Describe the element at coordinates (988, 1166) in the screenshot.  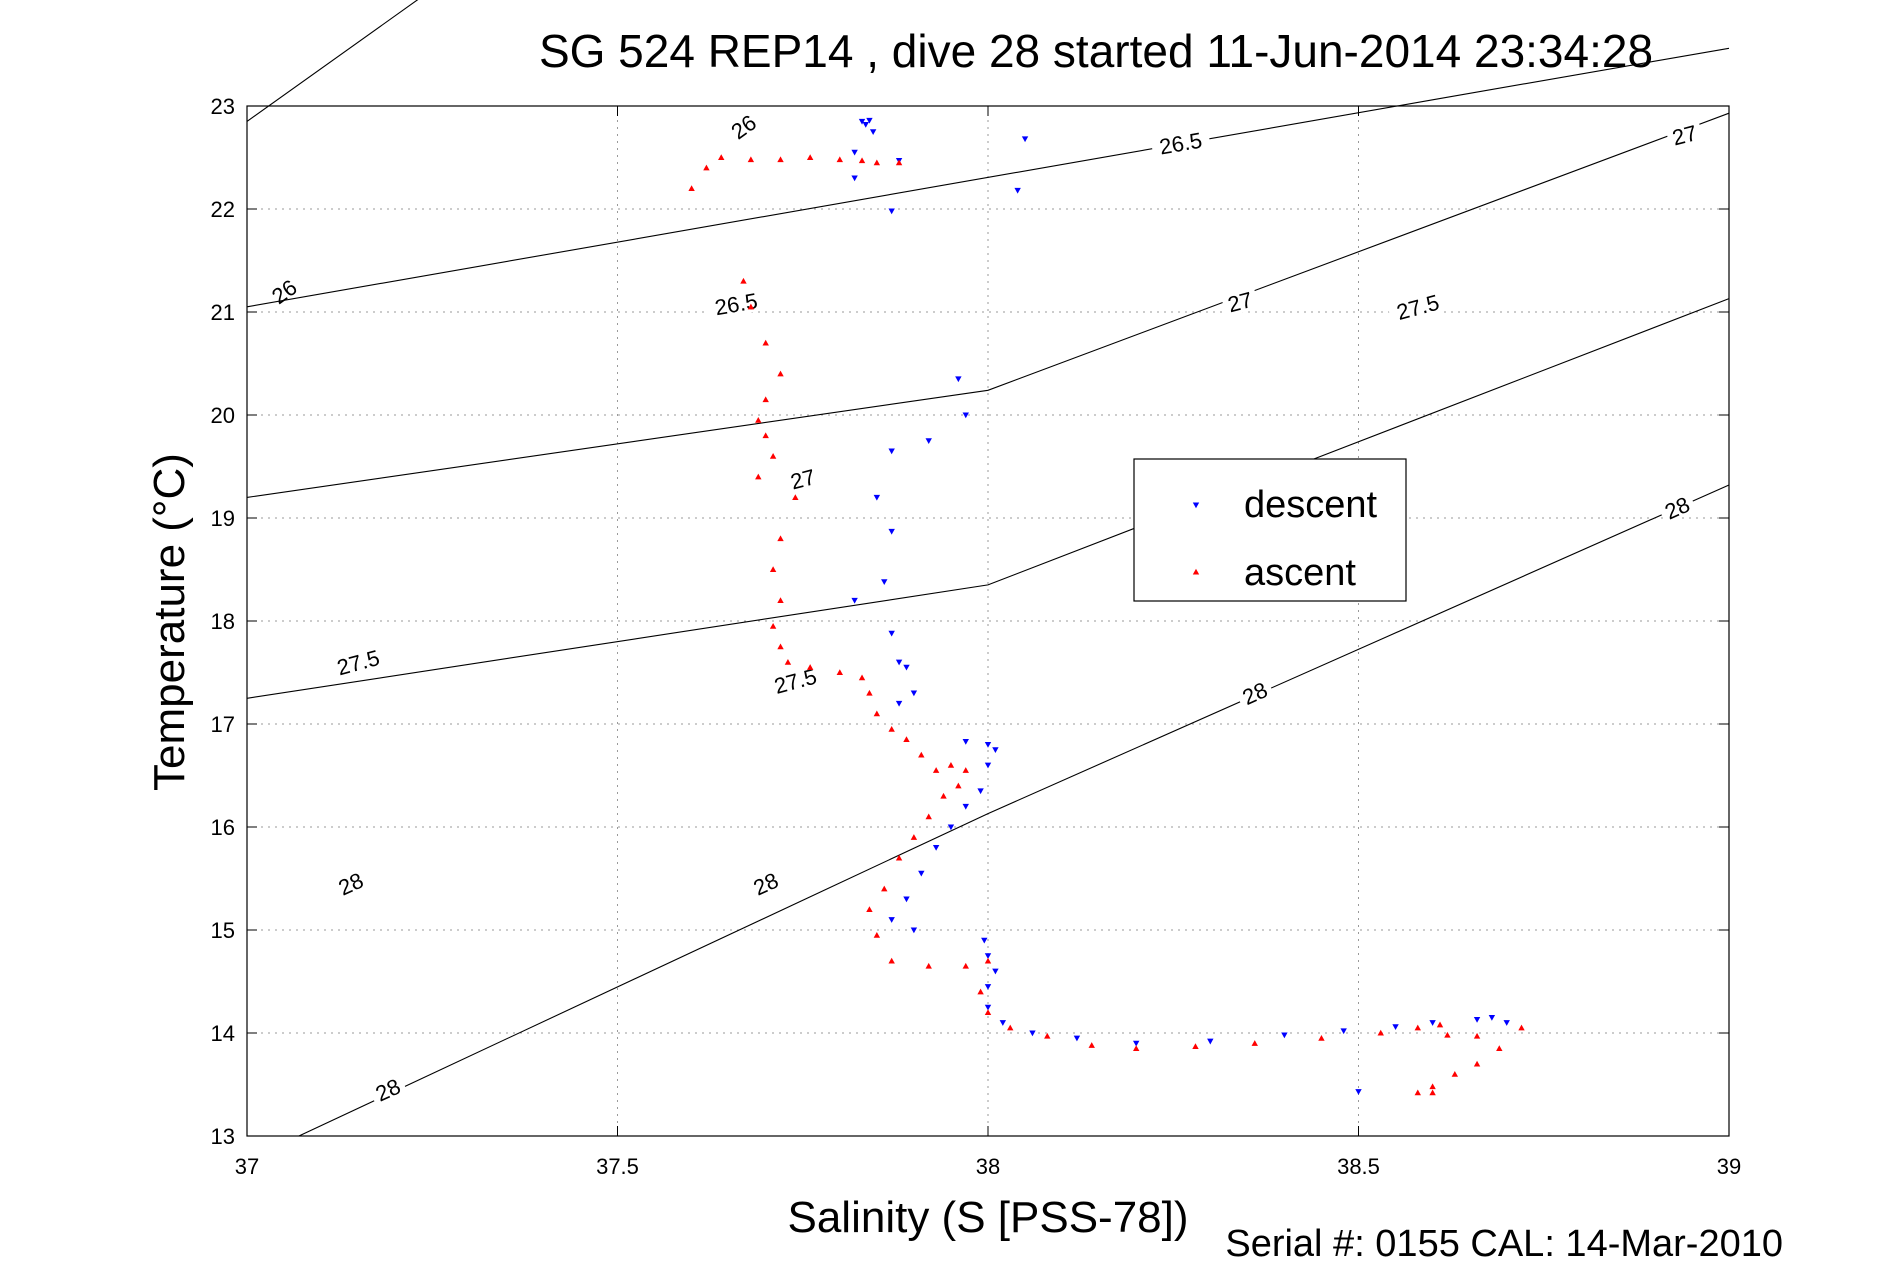
I see `x-tick-label: 38` at that location.